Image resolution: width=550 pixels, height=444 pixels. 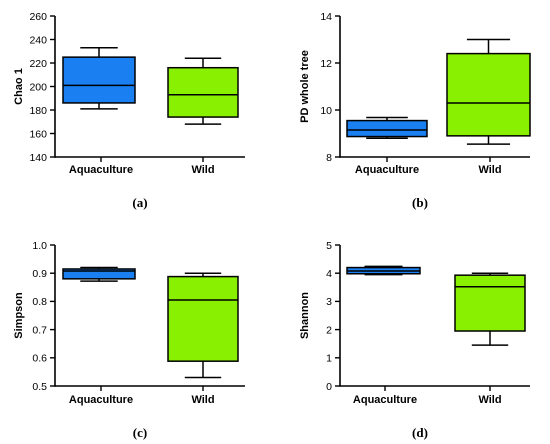 What do you see at coordinates (305, 86) in the screenshot?
I see `y-axis-label: PD whole tree` at bounding box center [305, 86].